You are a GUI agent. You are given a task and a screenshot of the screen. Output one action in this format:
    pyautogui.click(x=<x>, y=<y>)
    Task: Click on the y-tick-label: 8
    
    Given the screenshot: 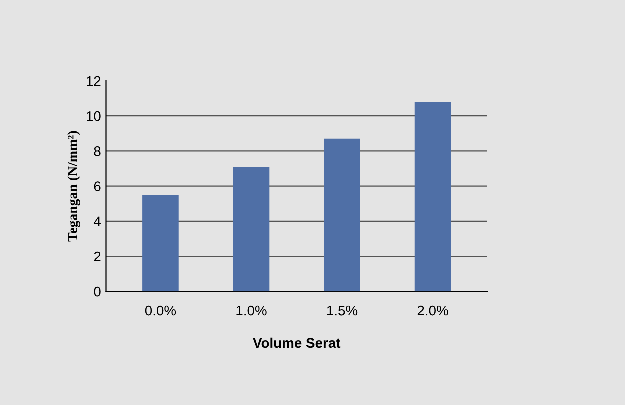 What is the action you would take?
    pyautogui.click(x=97, y=151)
    